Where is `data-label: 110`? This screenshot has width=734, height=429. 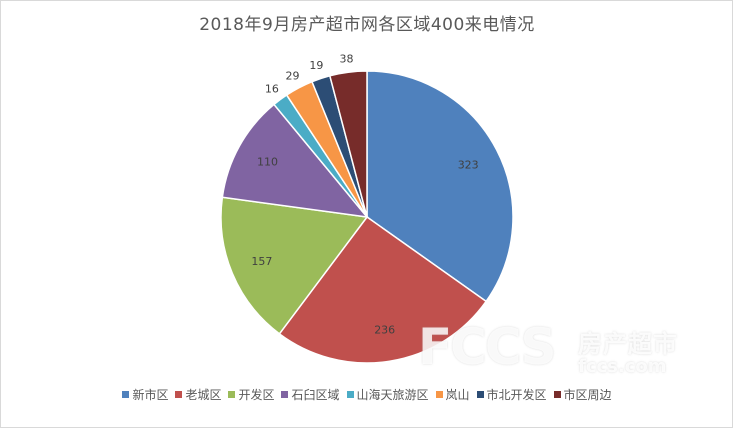 data-label: 110 is located at coordinates (267, 162).